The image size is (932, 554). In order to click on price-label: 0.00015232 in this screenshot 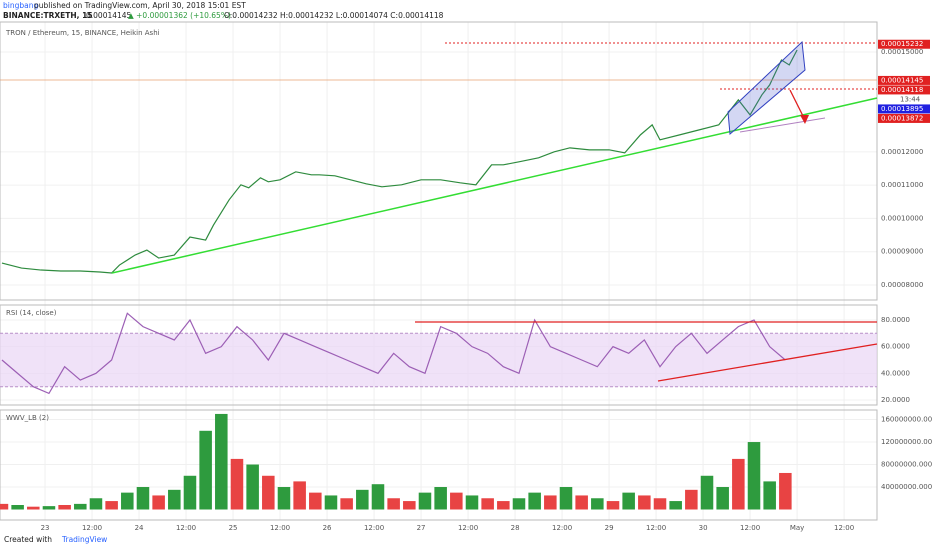, I will do `click(902, 44)`.